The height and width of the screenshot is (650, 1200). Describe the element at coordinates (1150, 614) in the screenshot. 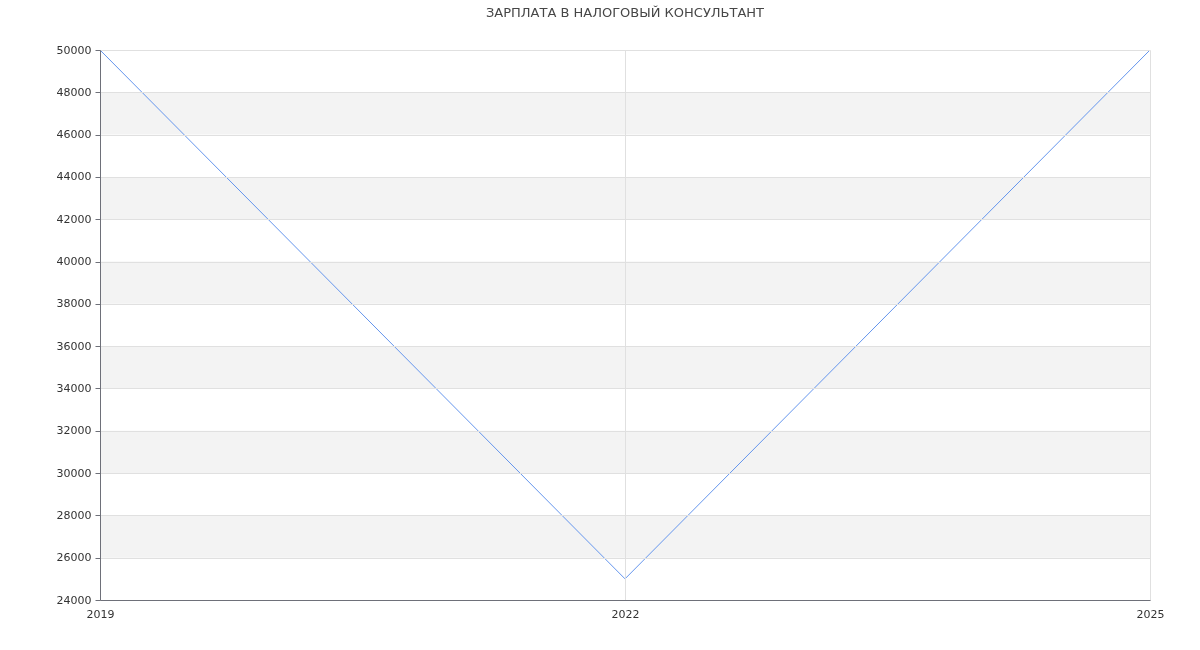

I see `x-tick-label: 2025` at that location.